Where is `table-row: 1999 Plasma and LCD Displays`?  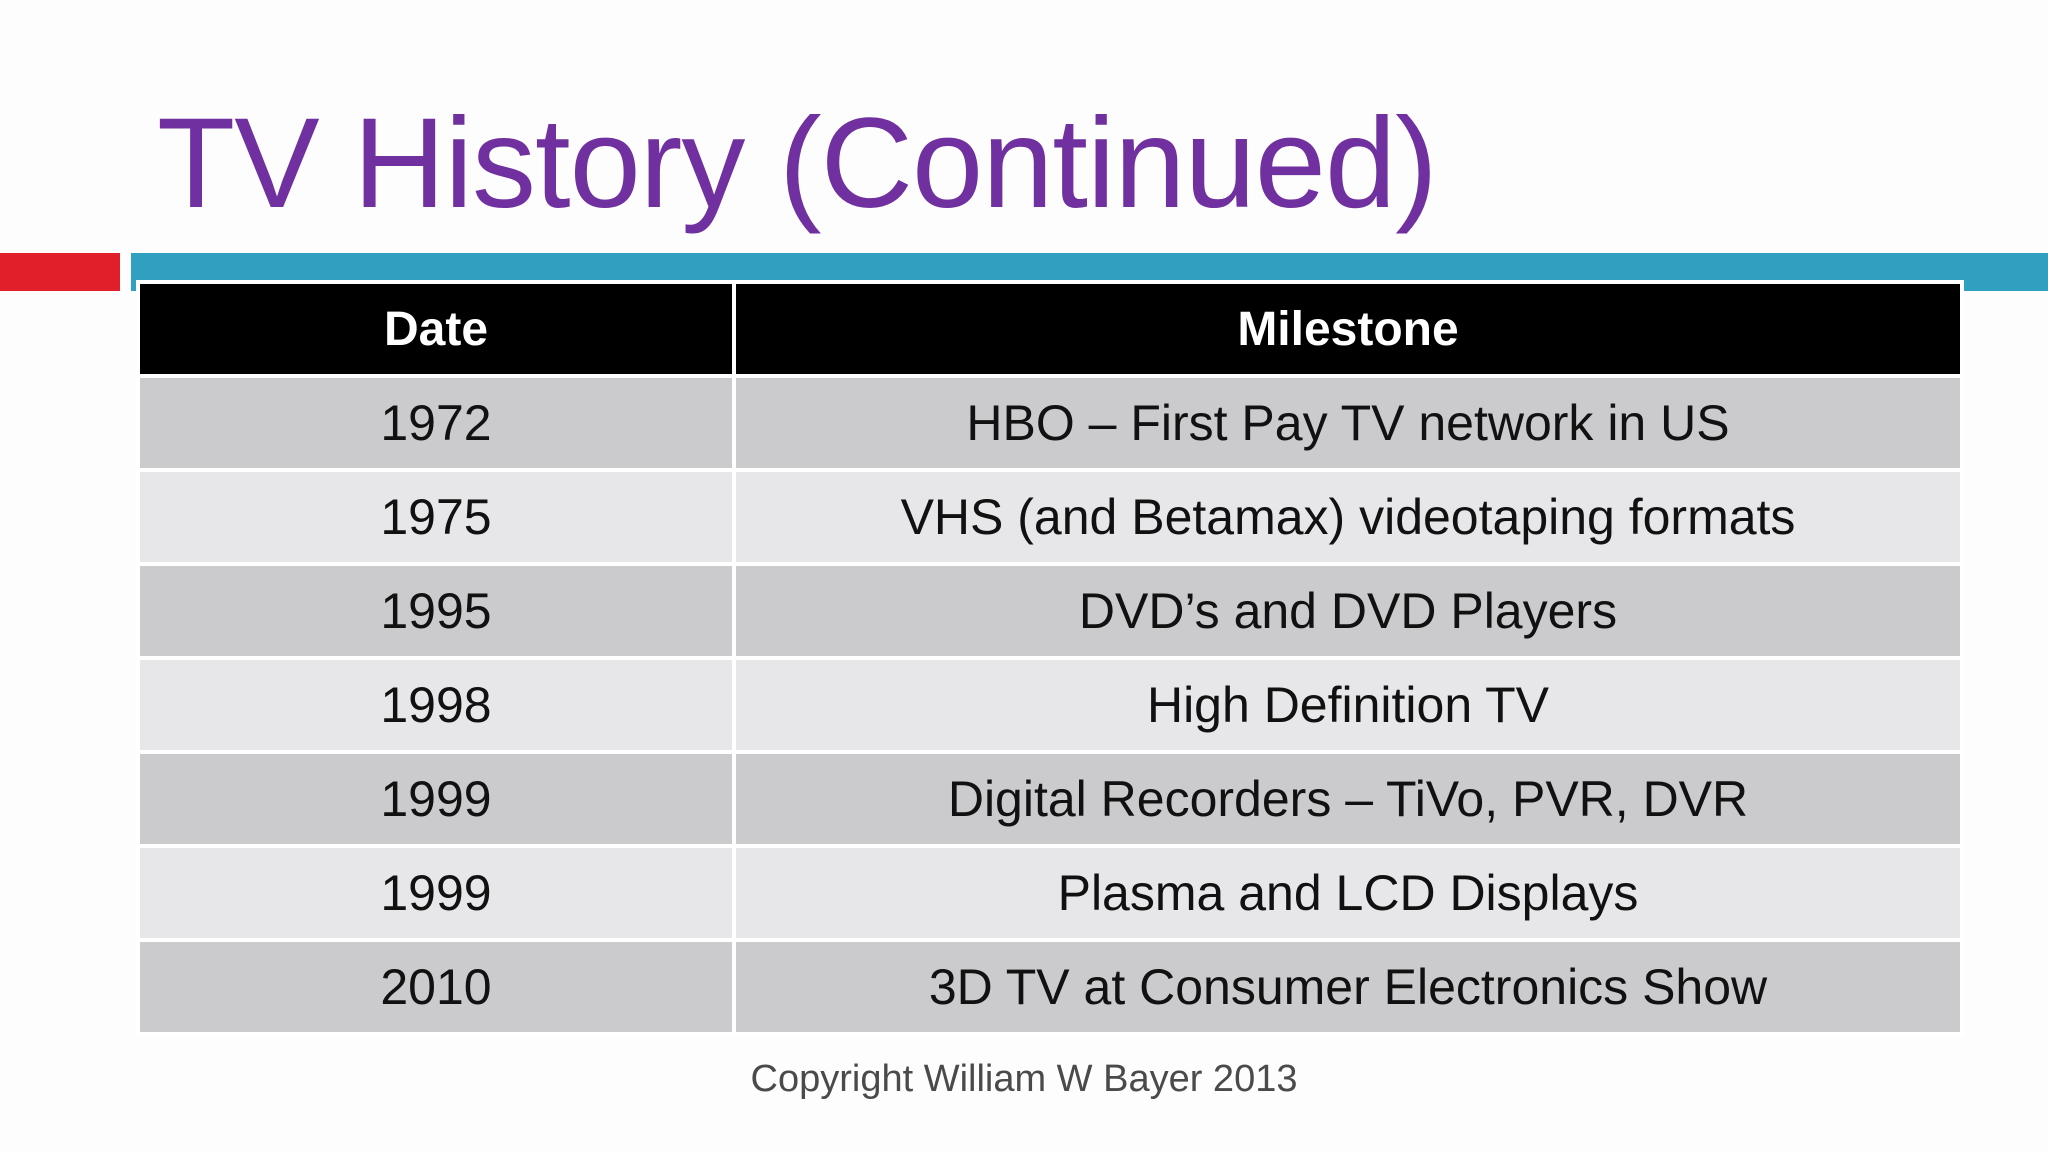 table-row: 1999 Plasma and LCD Displays is located at coordinates (1050, 893).